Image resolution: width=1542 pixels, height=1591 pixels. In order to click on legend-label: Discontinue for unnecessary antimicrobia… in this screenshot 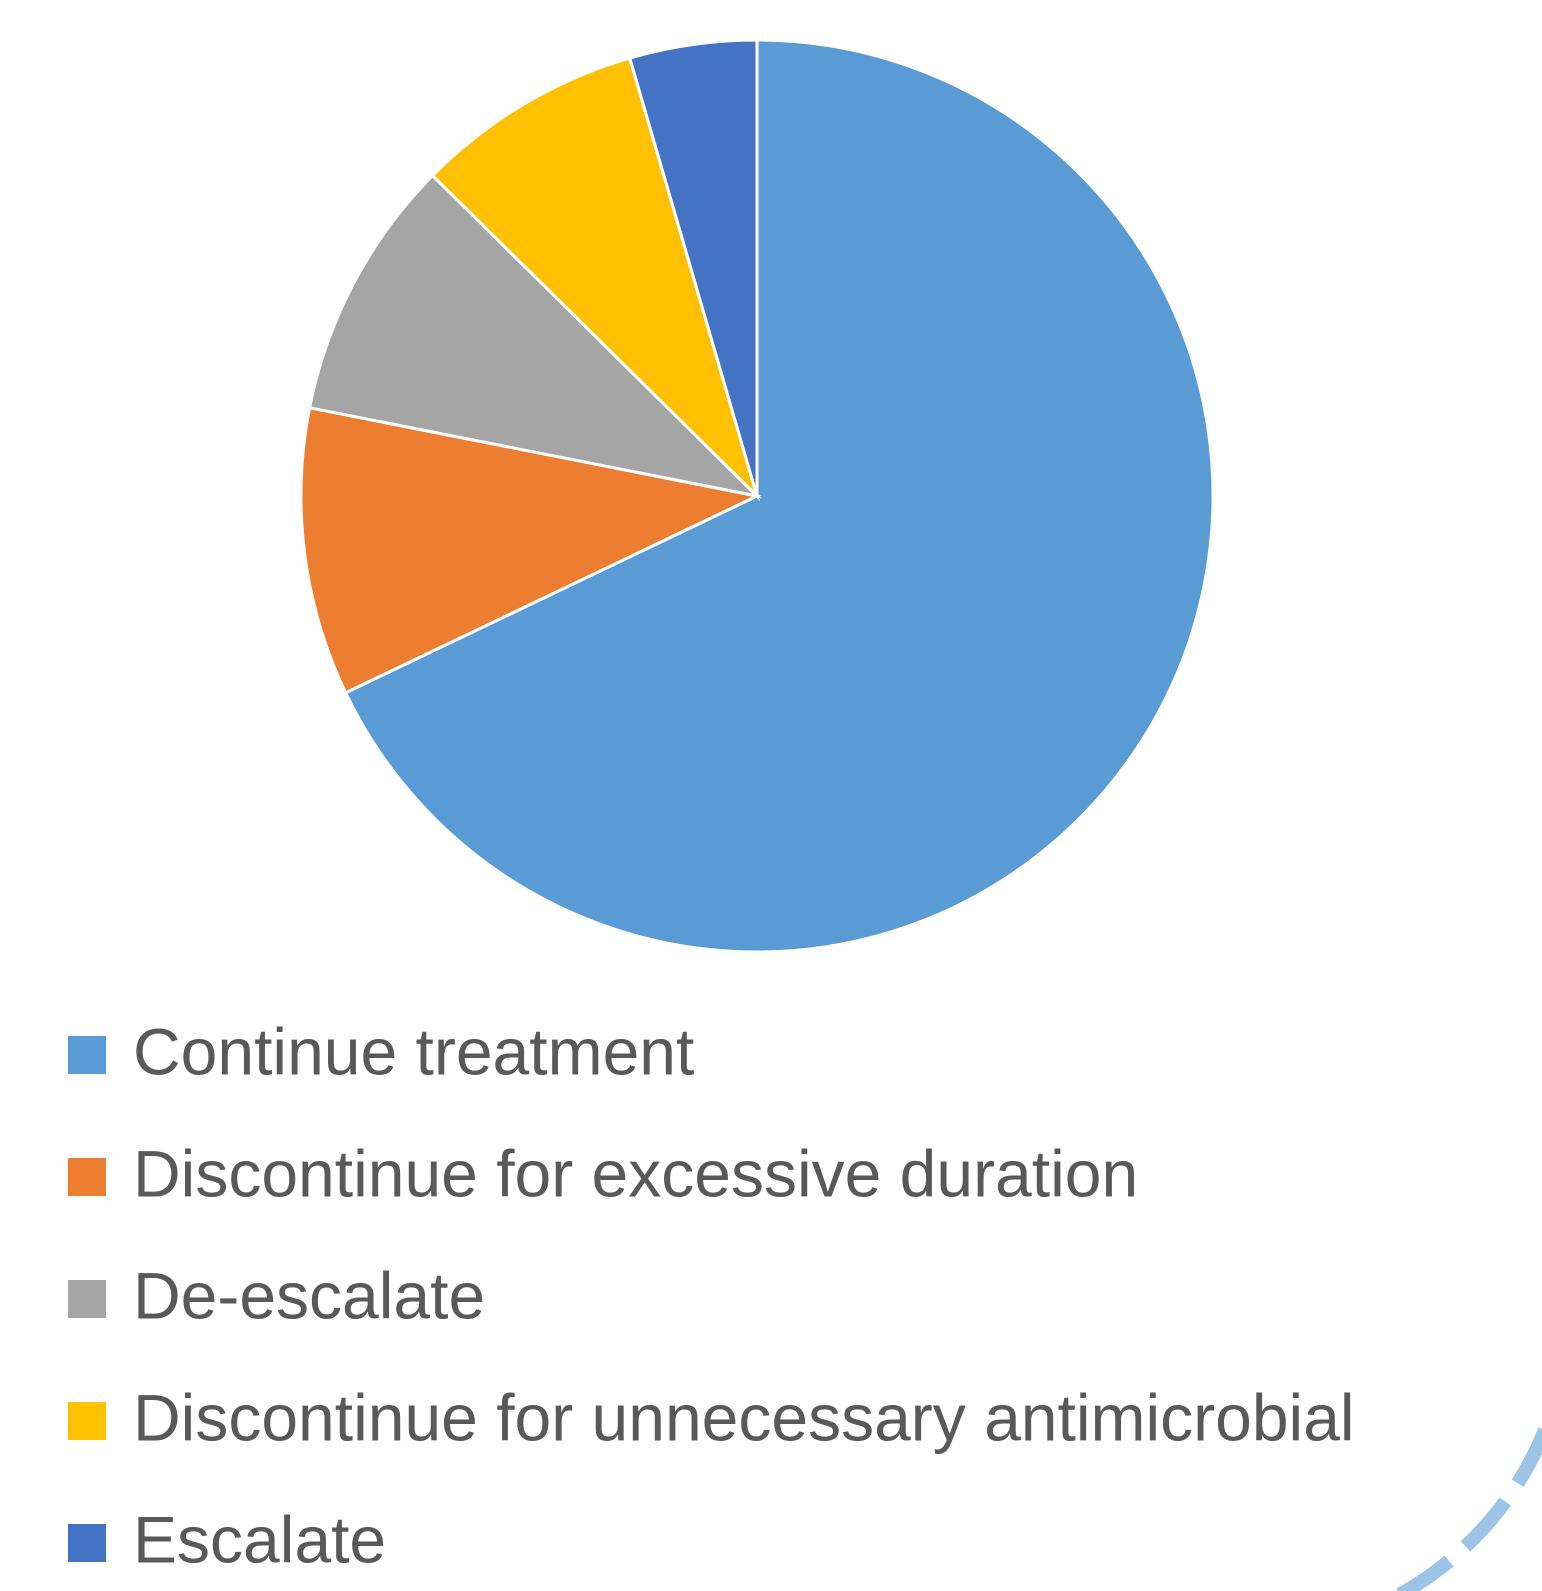, I will do `click(744, 1417)`.